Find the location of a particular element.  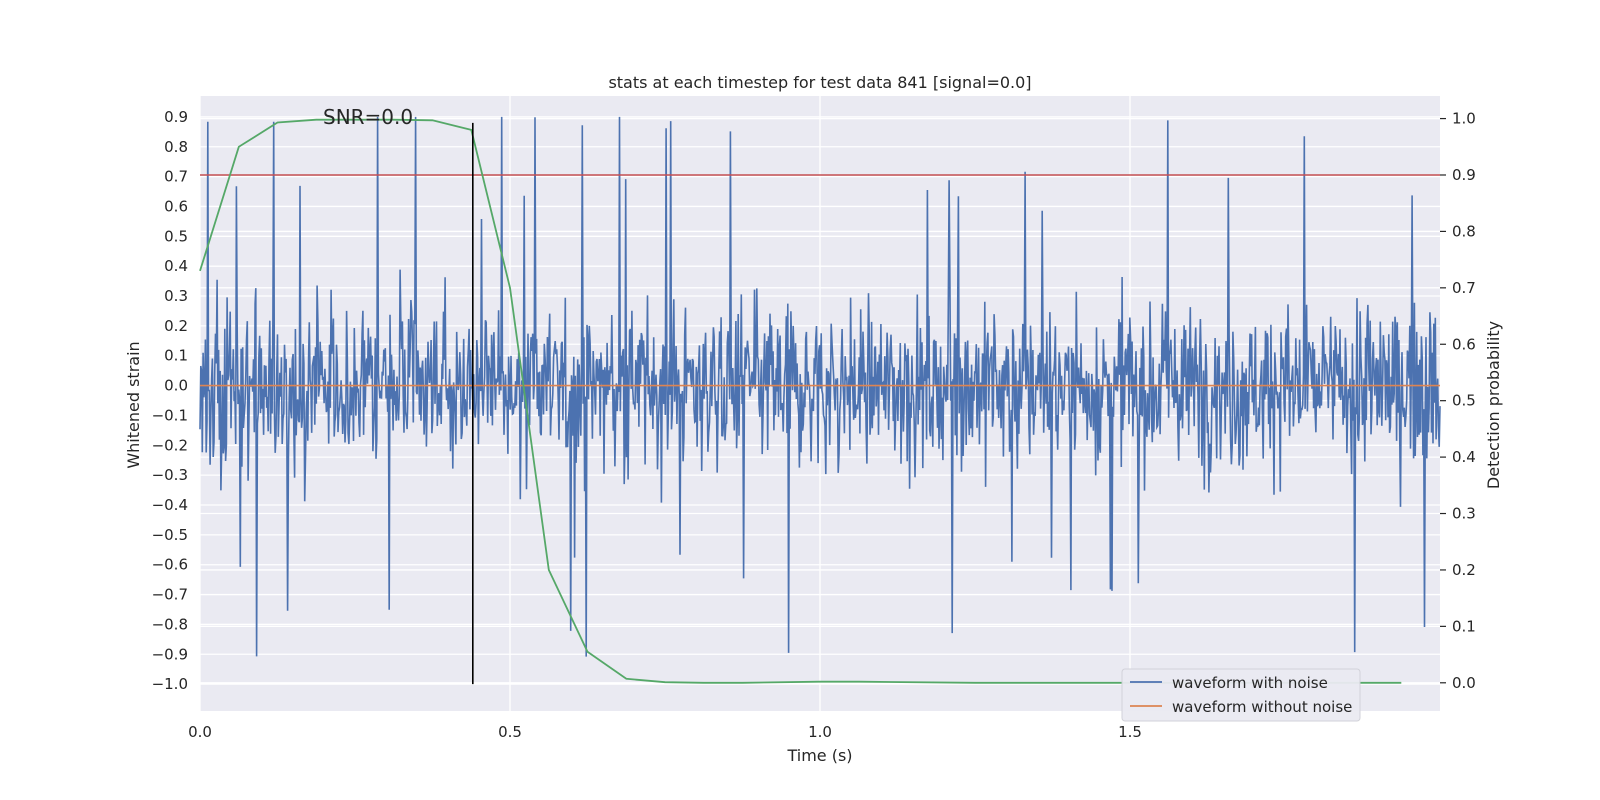

y-left-tick-label-4: 0.5 is located at coordinates (176, 236).